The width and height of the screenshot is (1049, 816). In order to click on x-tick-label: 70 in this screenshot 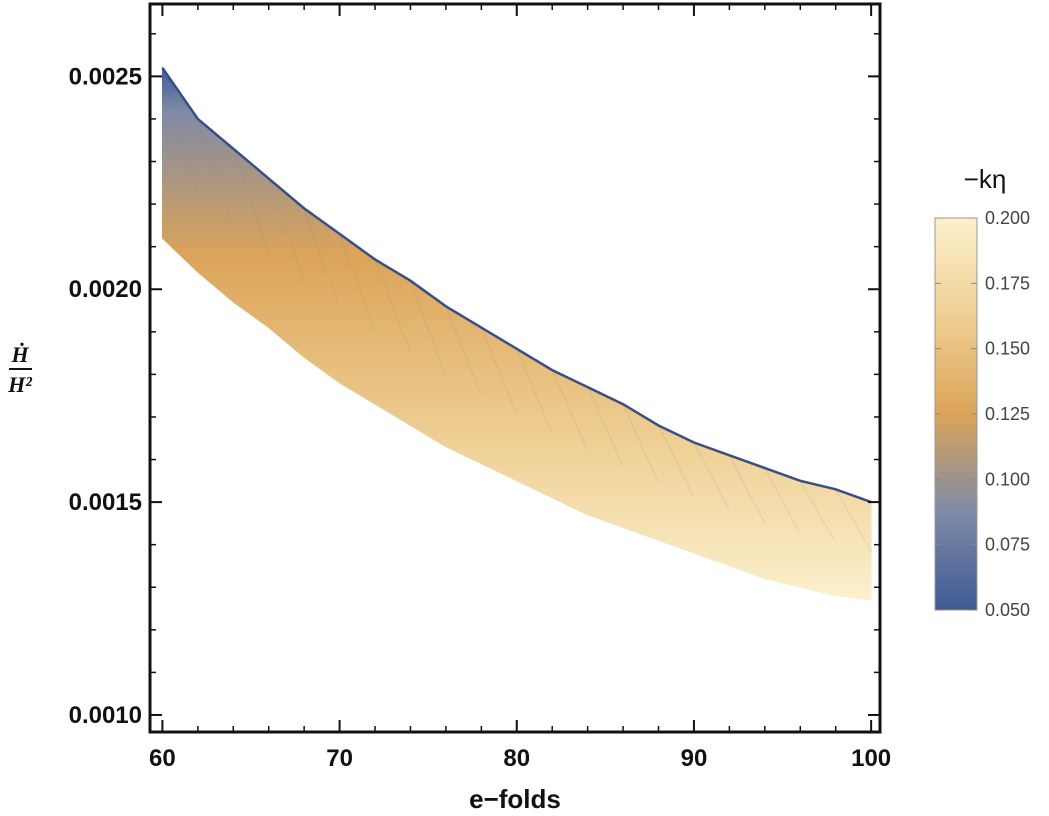, I will do `click(339, 758)`.